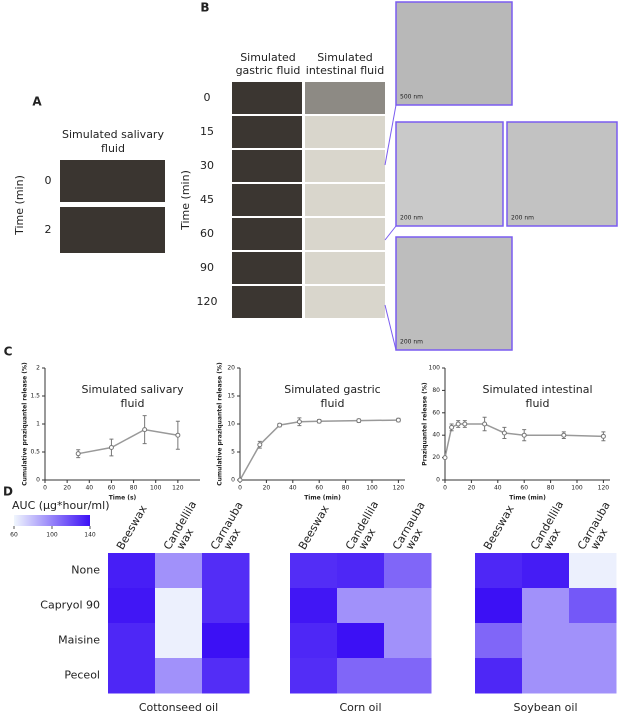 The image size is (621, 719). What do you see at coordinates (37, 102) in the screenshot?
I see `panel-label: A` at bounding box center [37, 102].